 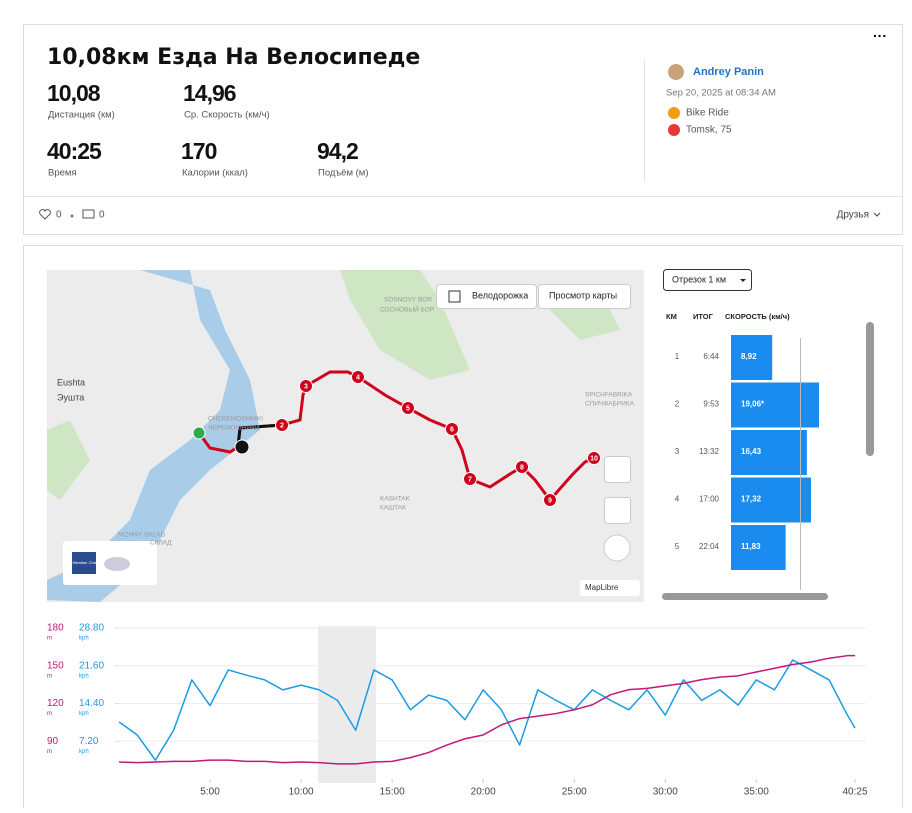 I want to click on marker-label: 7, so click(x=470, y=479).